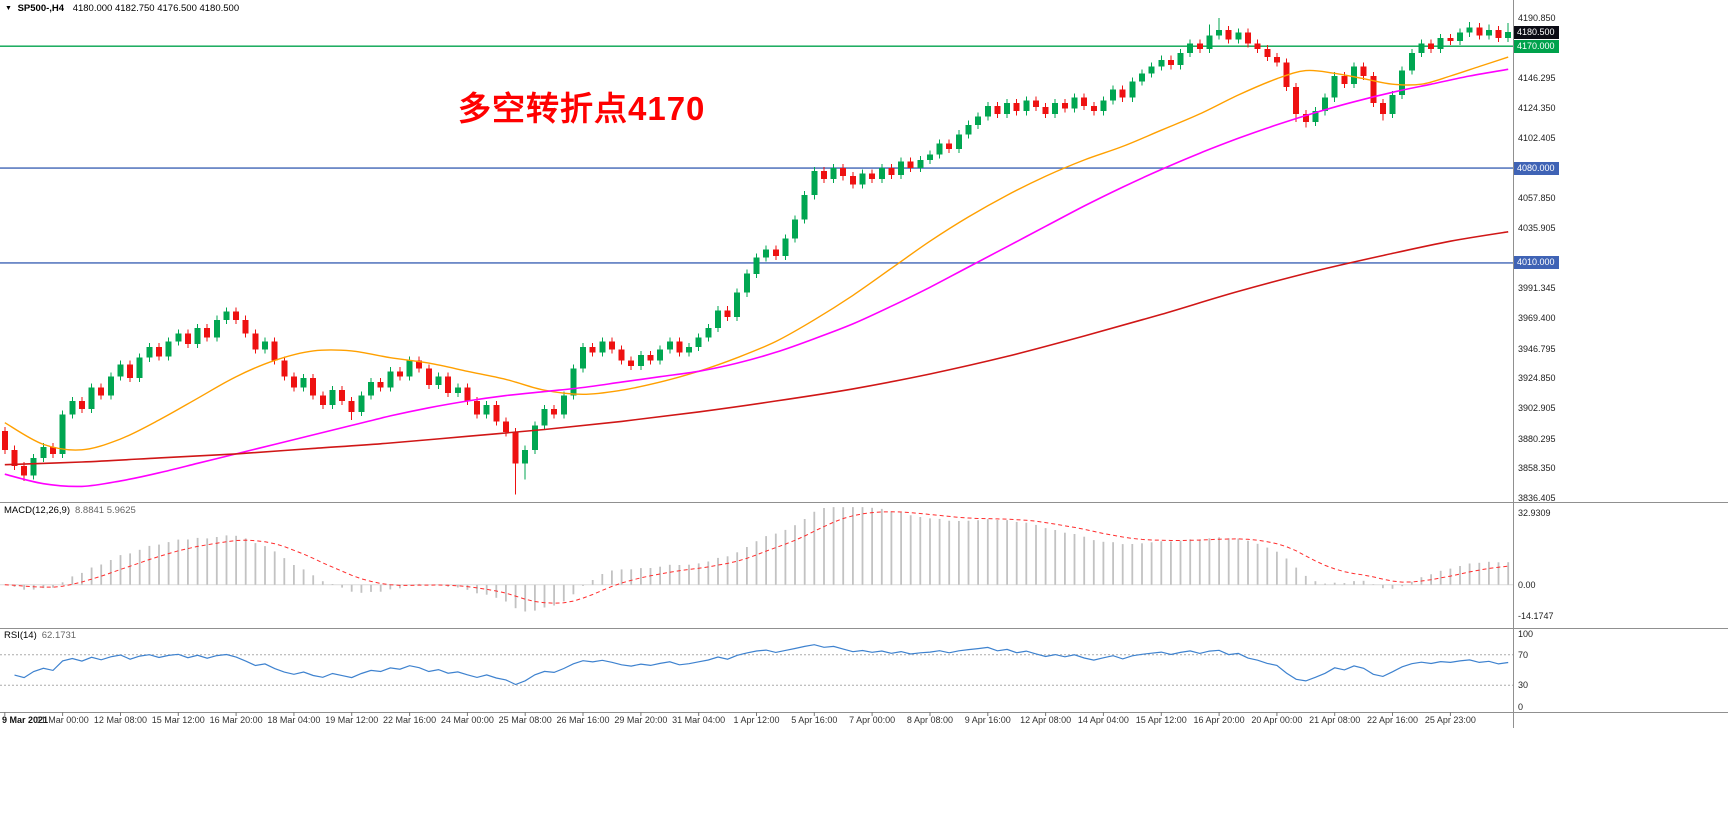  Describe the element at coordinates (1393, 720) in the screenshot. I see `time-axis-label: 22 Apr 16:00` at that location.